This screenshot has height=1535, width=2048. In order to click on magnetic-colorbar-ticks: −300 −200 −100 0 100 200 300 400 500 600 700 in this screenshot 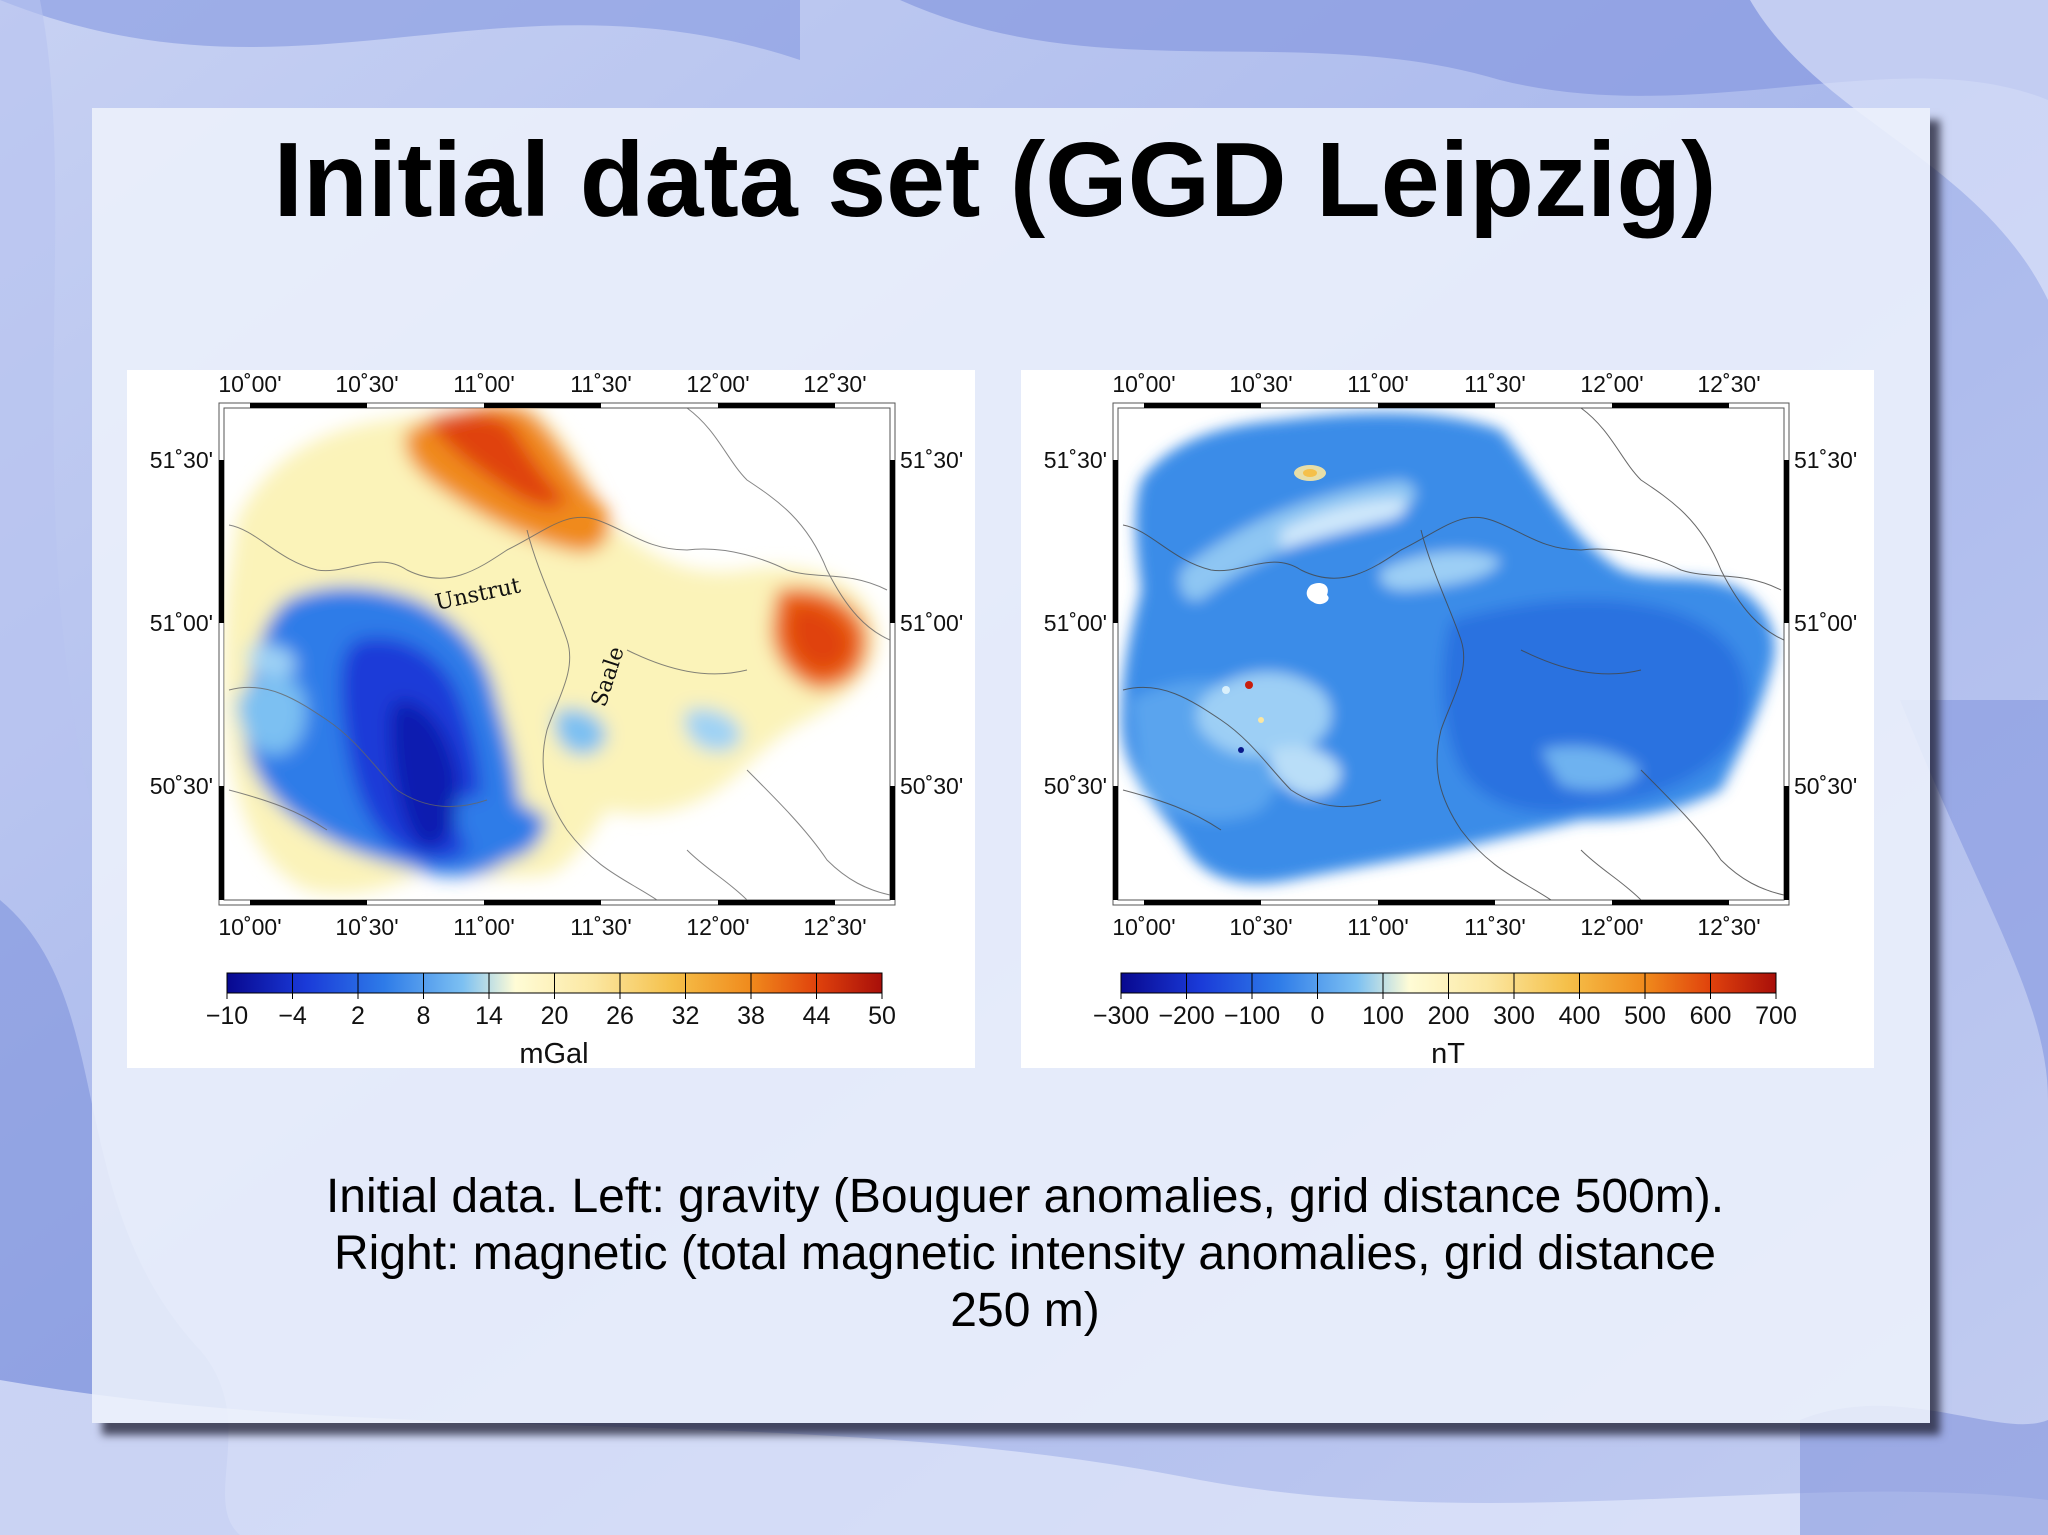, I will do `click(1445, 1001)`.